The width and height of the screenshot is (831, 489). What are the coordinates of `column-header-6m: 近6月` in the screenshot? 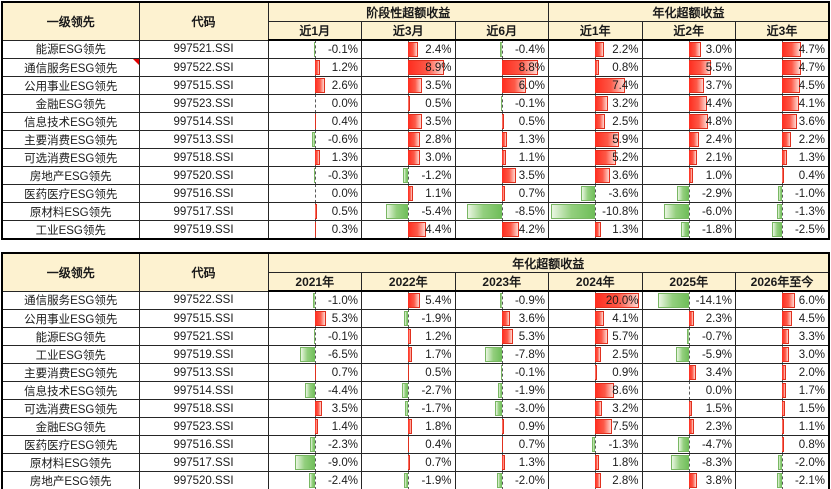 It's located at (501, 31).